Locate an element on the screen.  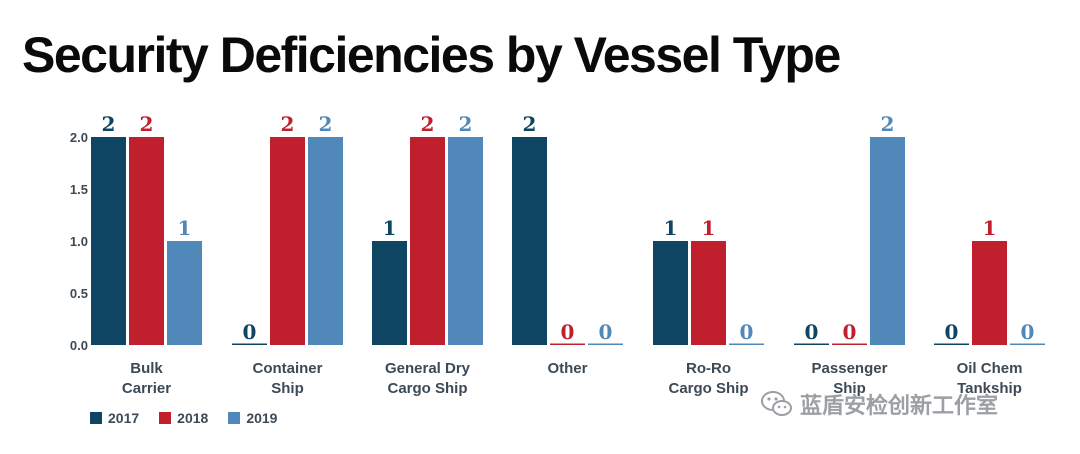
watermark-text: 蓝盾安检创新工作室 is located at coordinates (899, 406).